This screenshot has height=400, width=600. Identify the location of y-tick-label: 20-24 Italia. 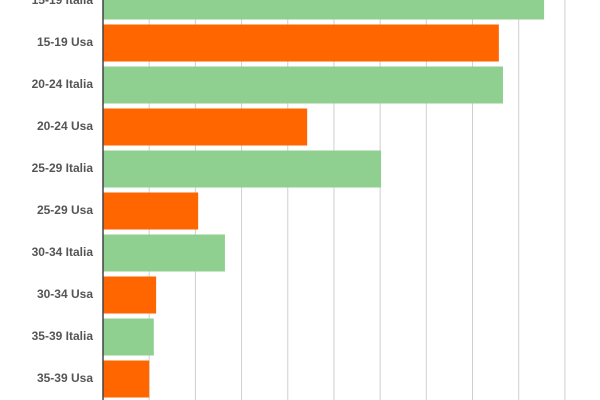
(63, 84).